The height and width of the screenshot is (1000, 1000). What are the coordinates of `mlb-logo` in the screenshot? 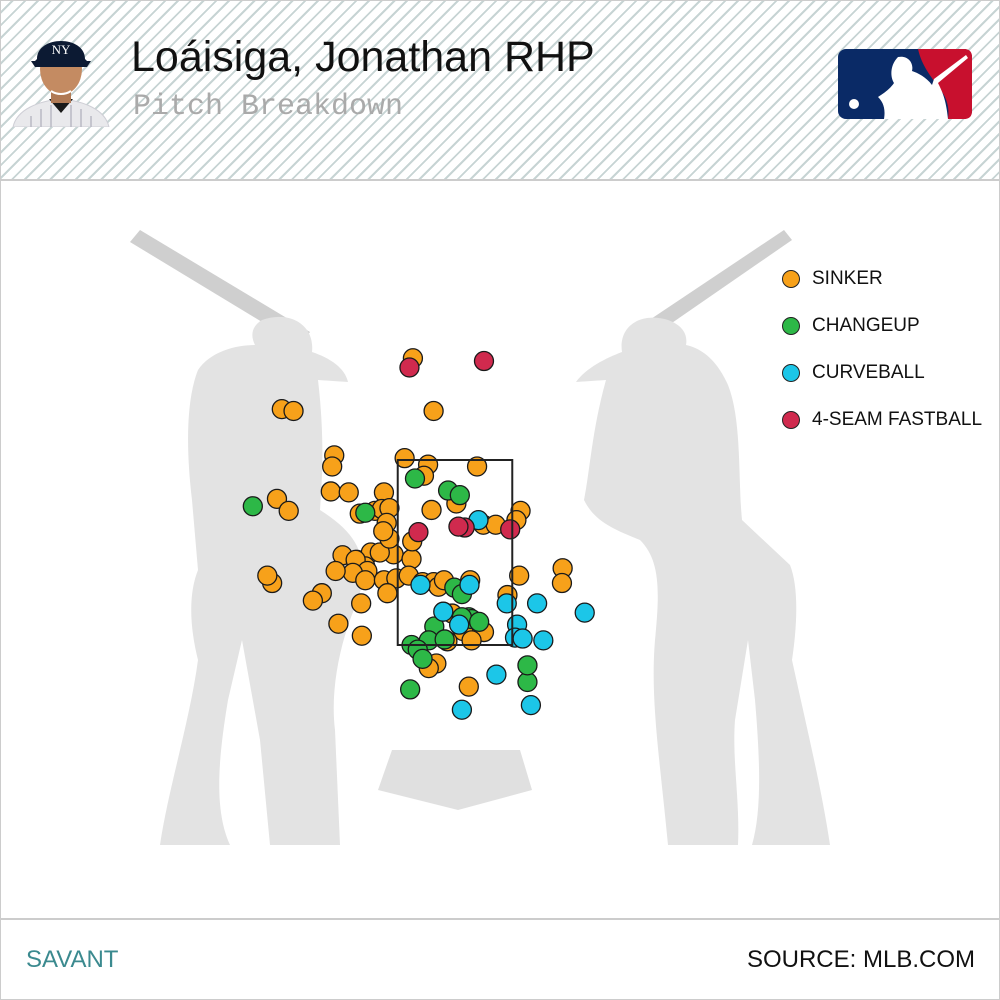 It's located at (905, 84).